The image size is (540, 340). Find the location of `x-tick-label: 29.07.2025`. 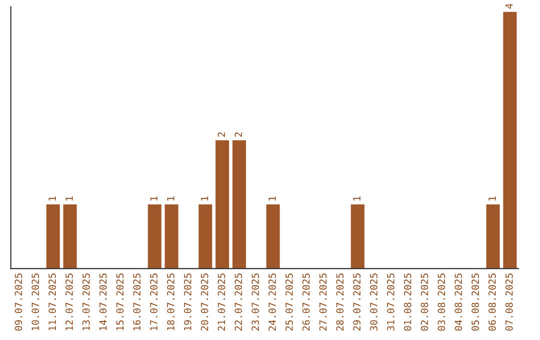

x-tick-label: 29.07.2025 is located at coordinates (357, 302).